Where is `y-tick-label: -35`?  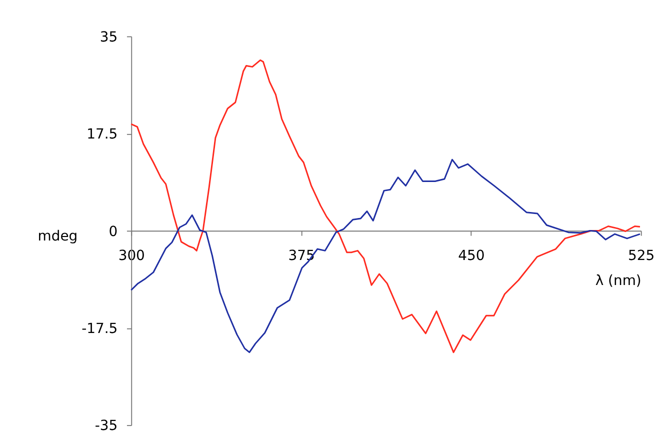 y-tick-label: -35 is located at coordinates (106, 426).